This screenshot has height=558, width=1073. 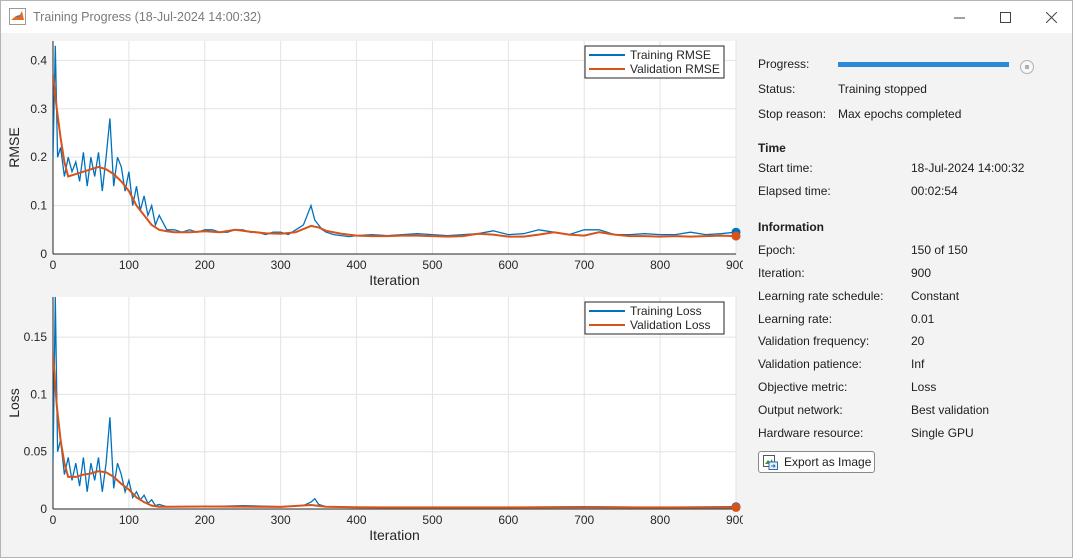 What do you see at coordinates (38, 394) in the screenshot?
I see `loss-ytick-label: 0.1` at bounding box center [38, 394].